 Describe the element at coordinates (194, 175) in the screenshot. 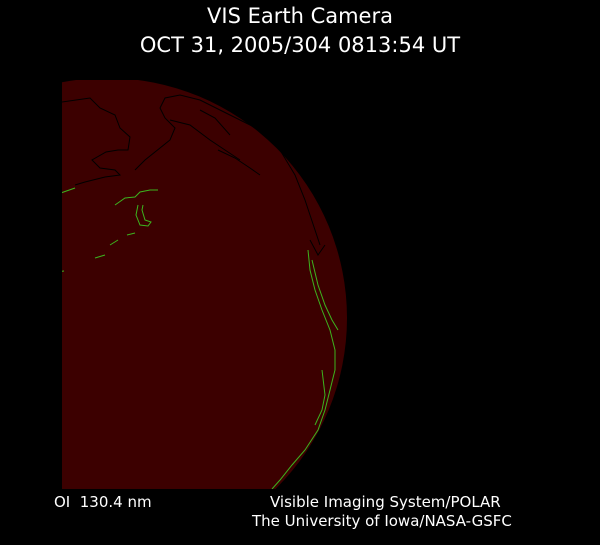

I see `coastlines-black` at that location.